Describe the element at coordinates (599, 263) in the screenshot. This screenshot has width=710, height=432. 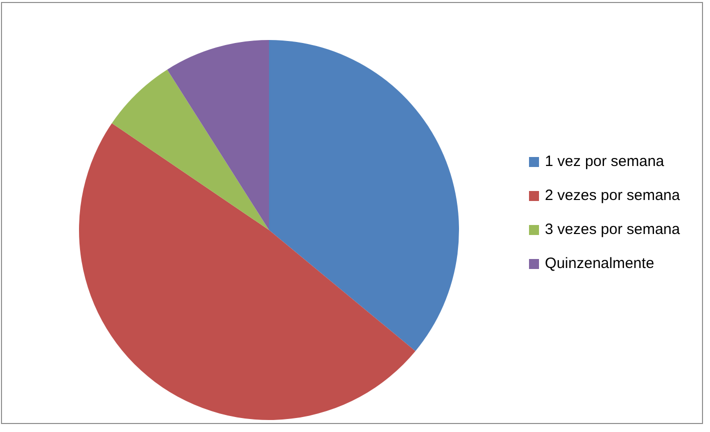
I see `legend-label: Quinzenalmente` at that location.